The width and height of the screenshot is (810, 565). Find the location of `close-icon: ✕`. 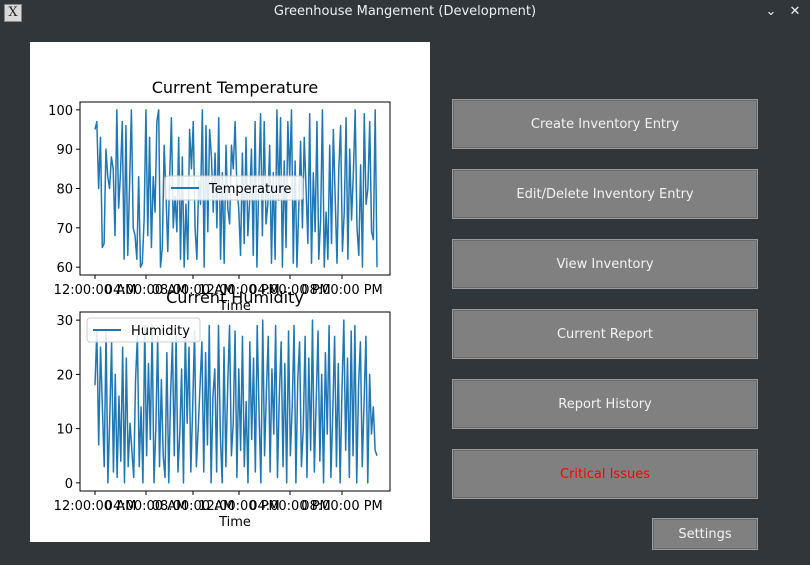

close-icon: ✕ is located at coordinates (795, 11).